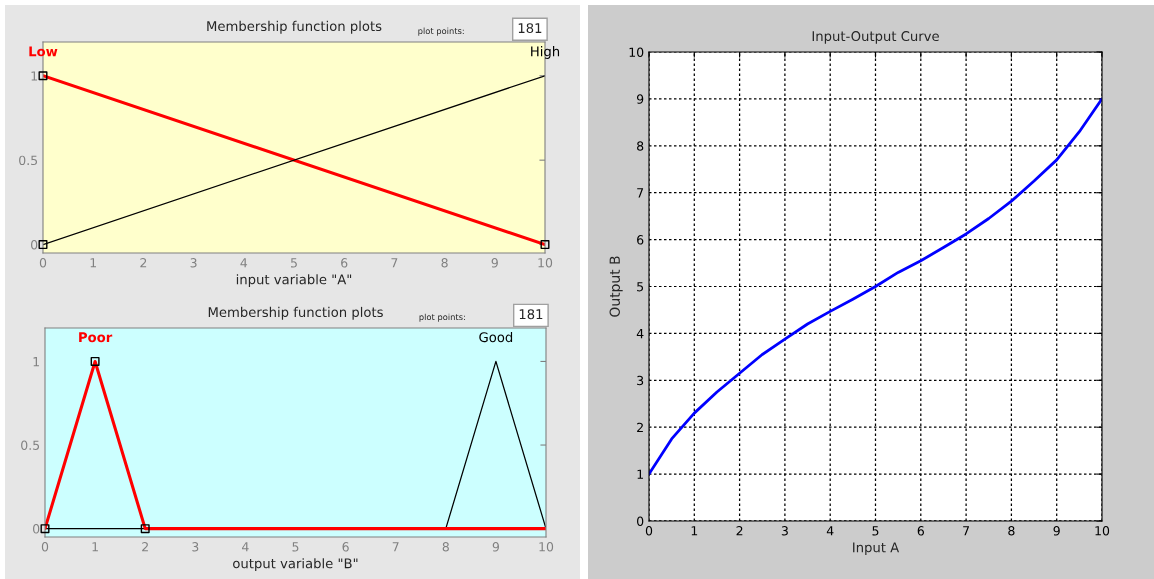 This screenshot has width=1154, height=579. Describe the element at coordinates (640, 380) in the screenshot. I see `y-tick-label: 3` at that location.